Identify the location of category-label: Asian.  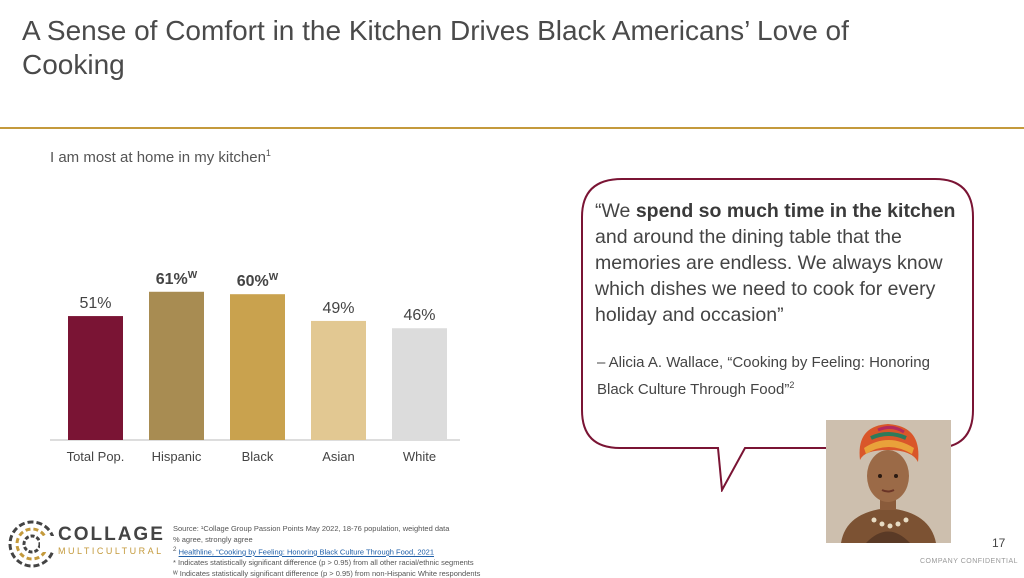
(338, 456).